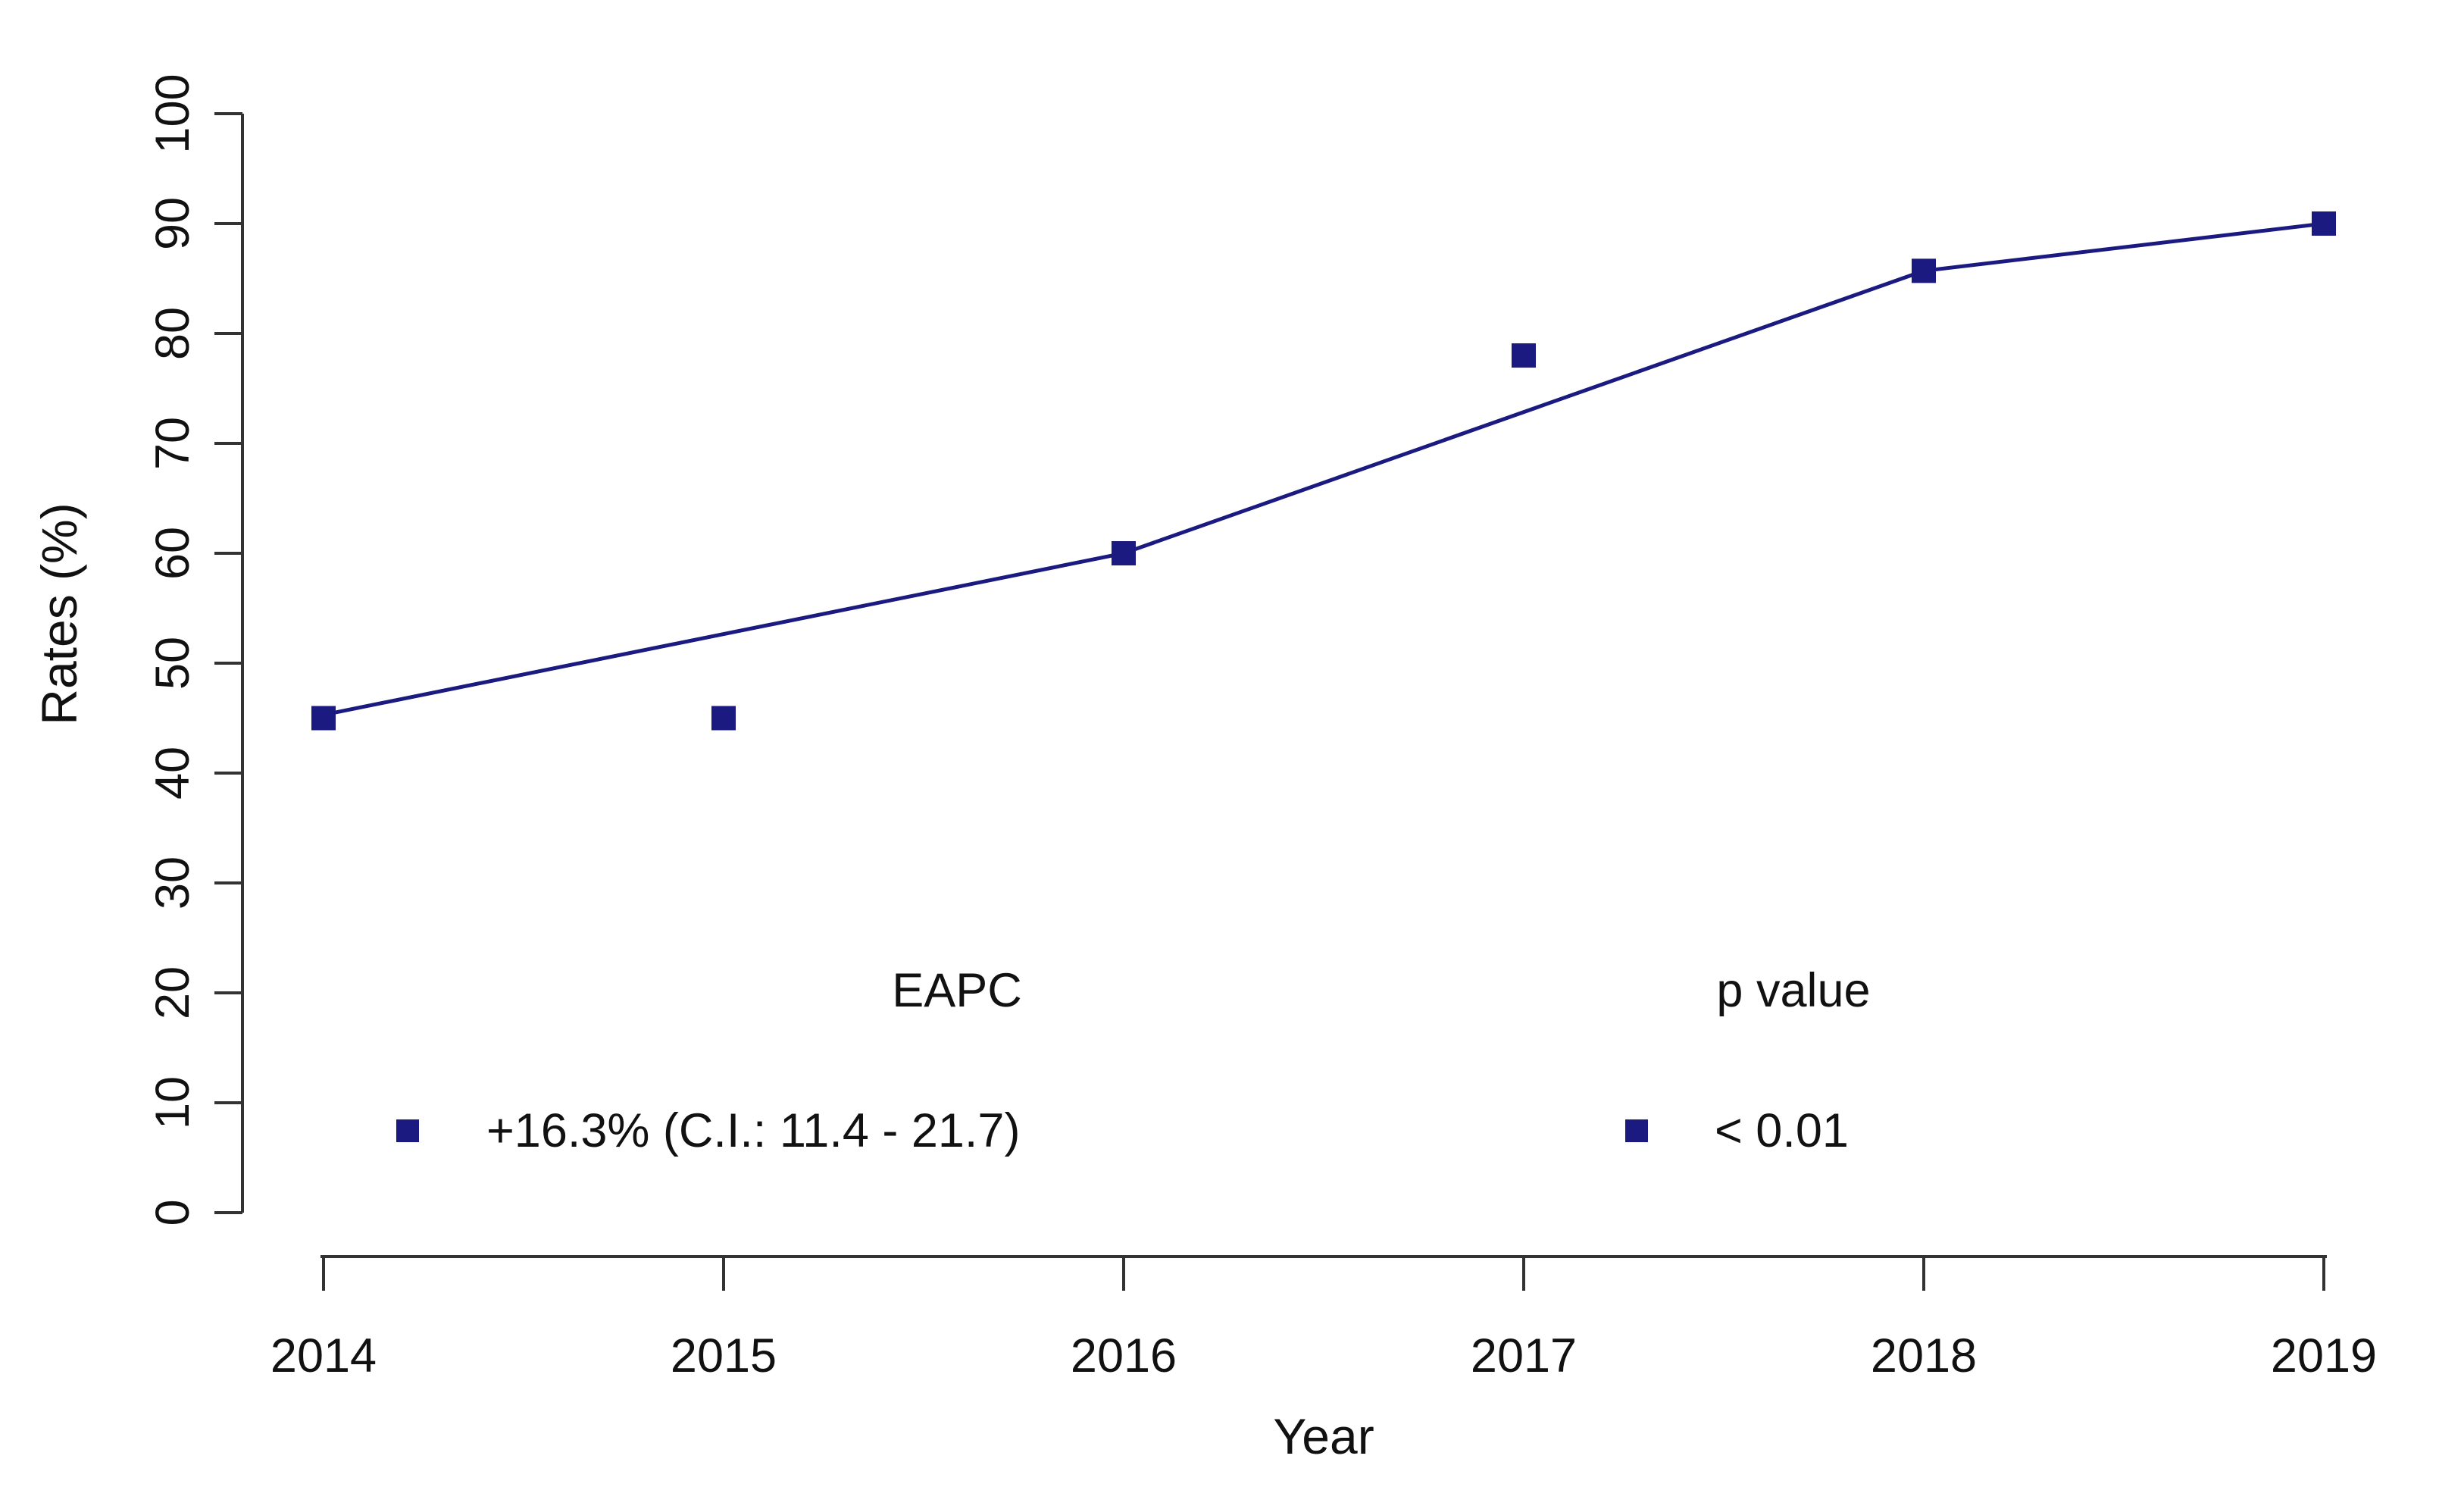 The image size is (2464, 1509). Describe the element at coordinates (1636, 1130) in the screenshot. I see `legend-pvalue-square-marker` at that location.